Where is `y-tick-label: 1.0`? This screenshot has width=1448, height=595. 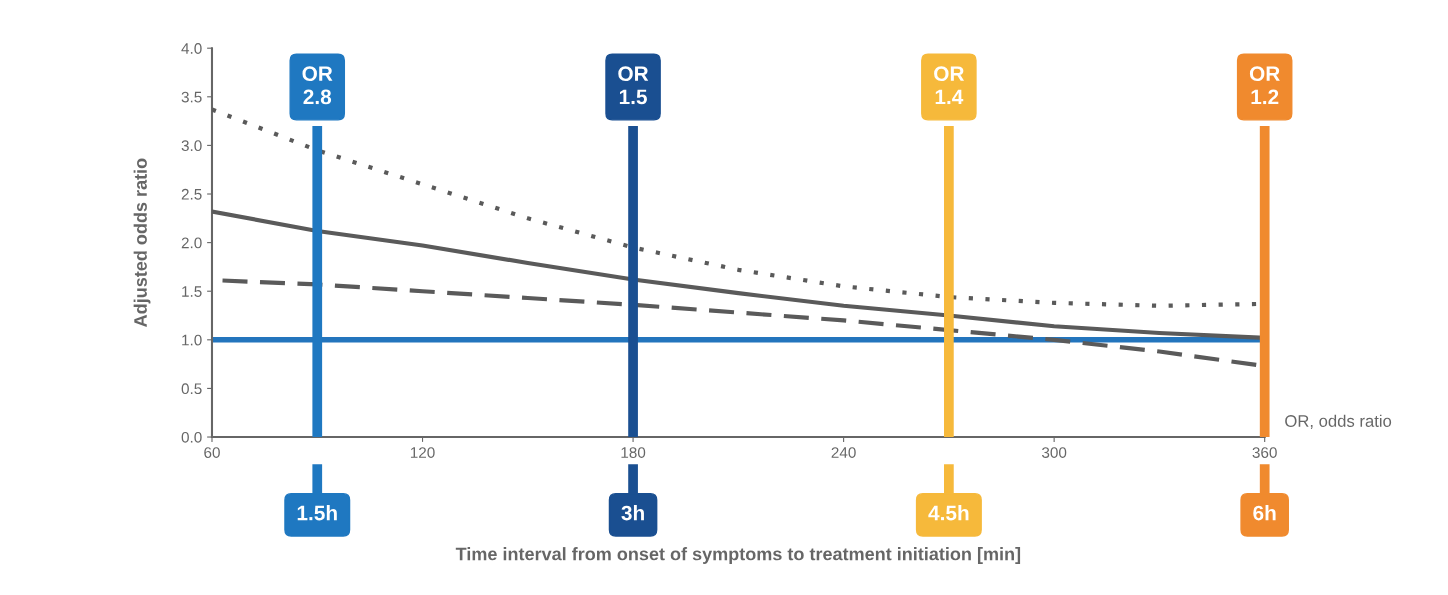 y-tick-label: 1.0 is located at coordinates (192, 340).